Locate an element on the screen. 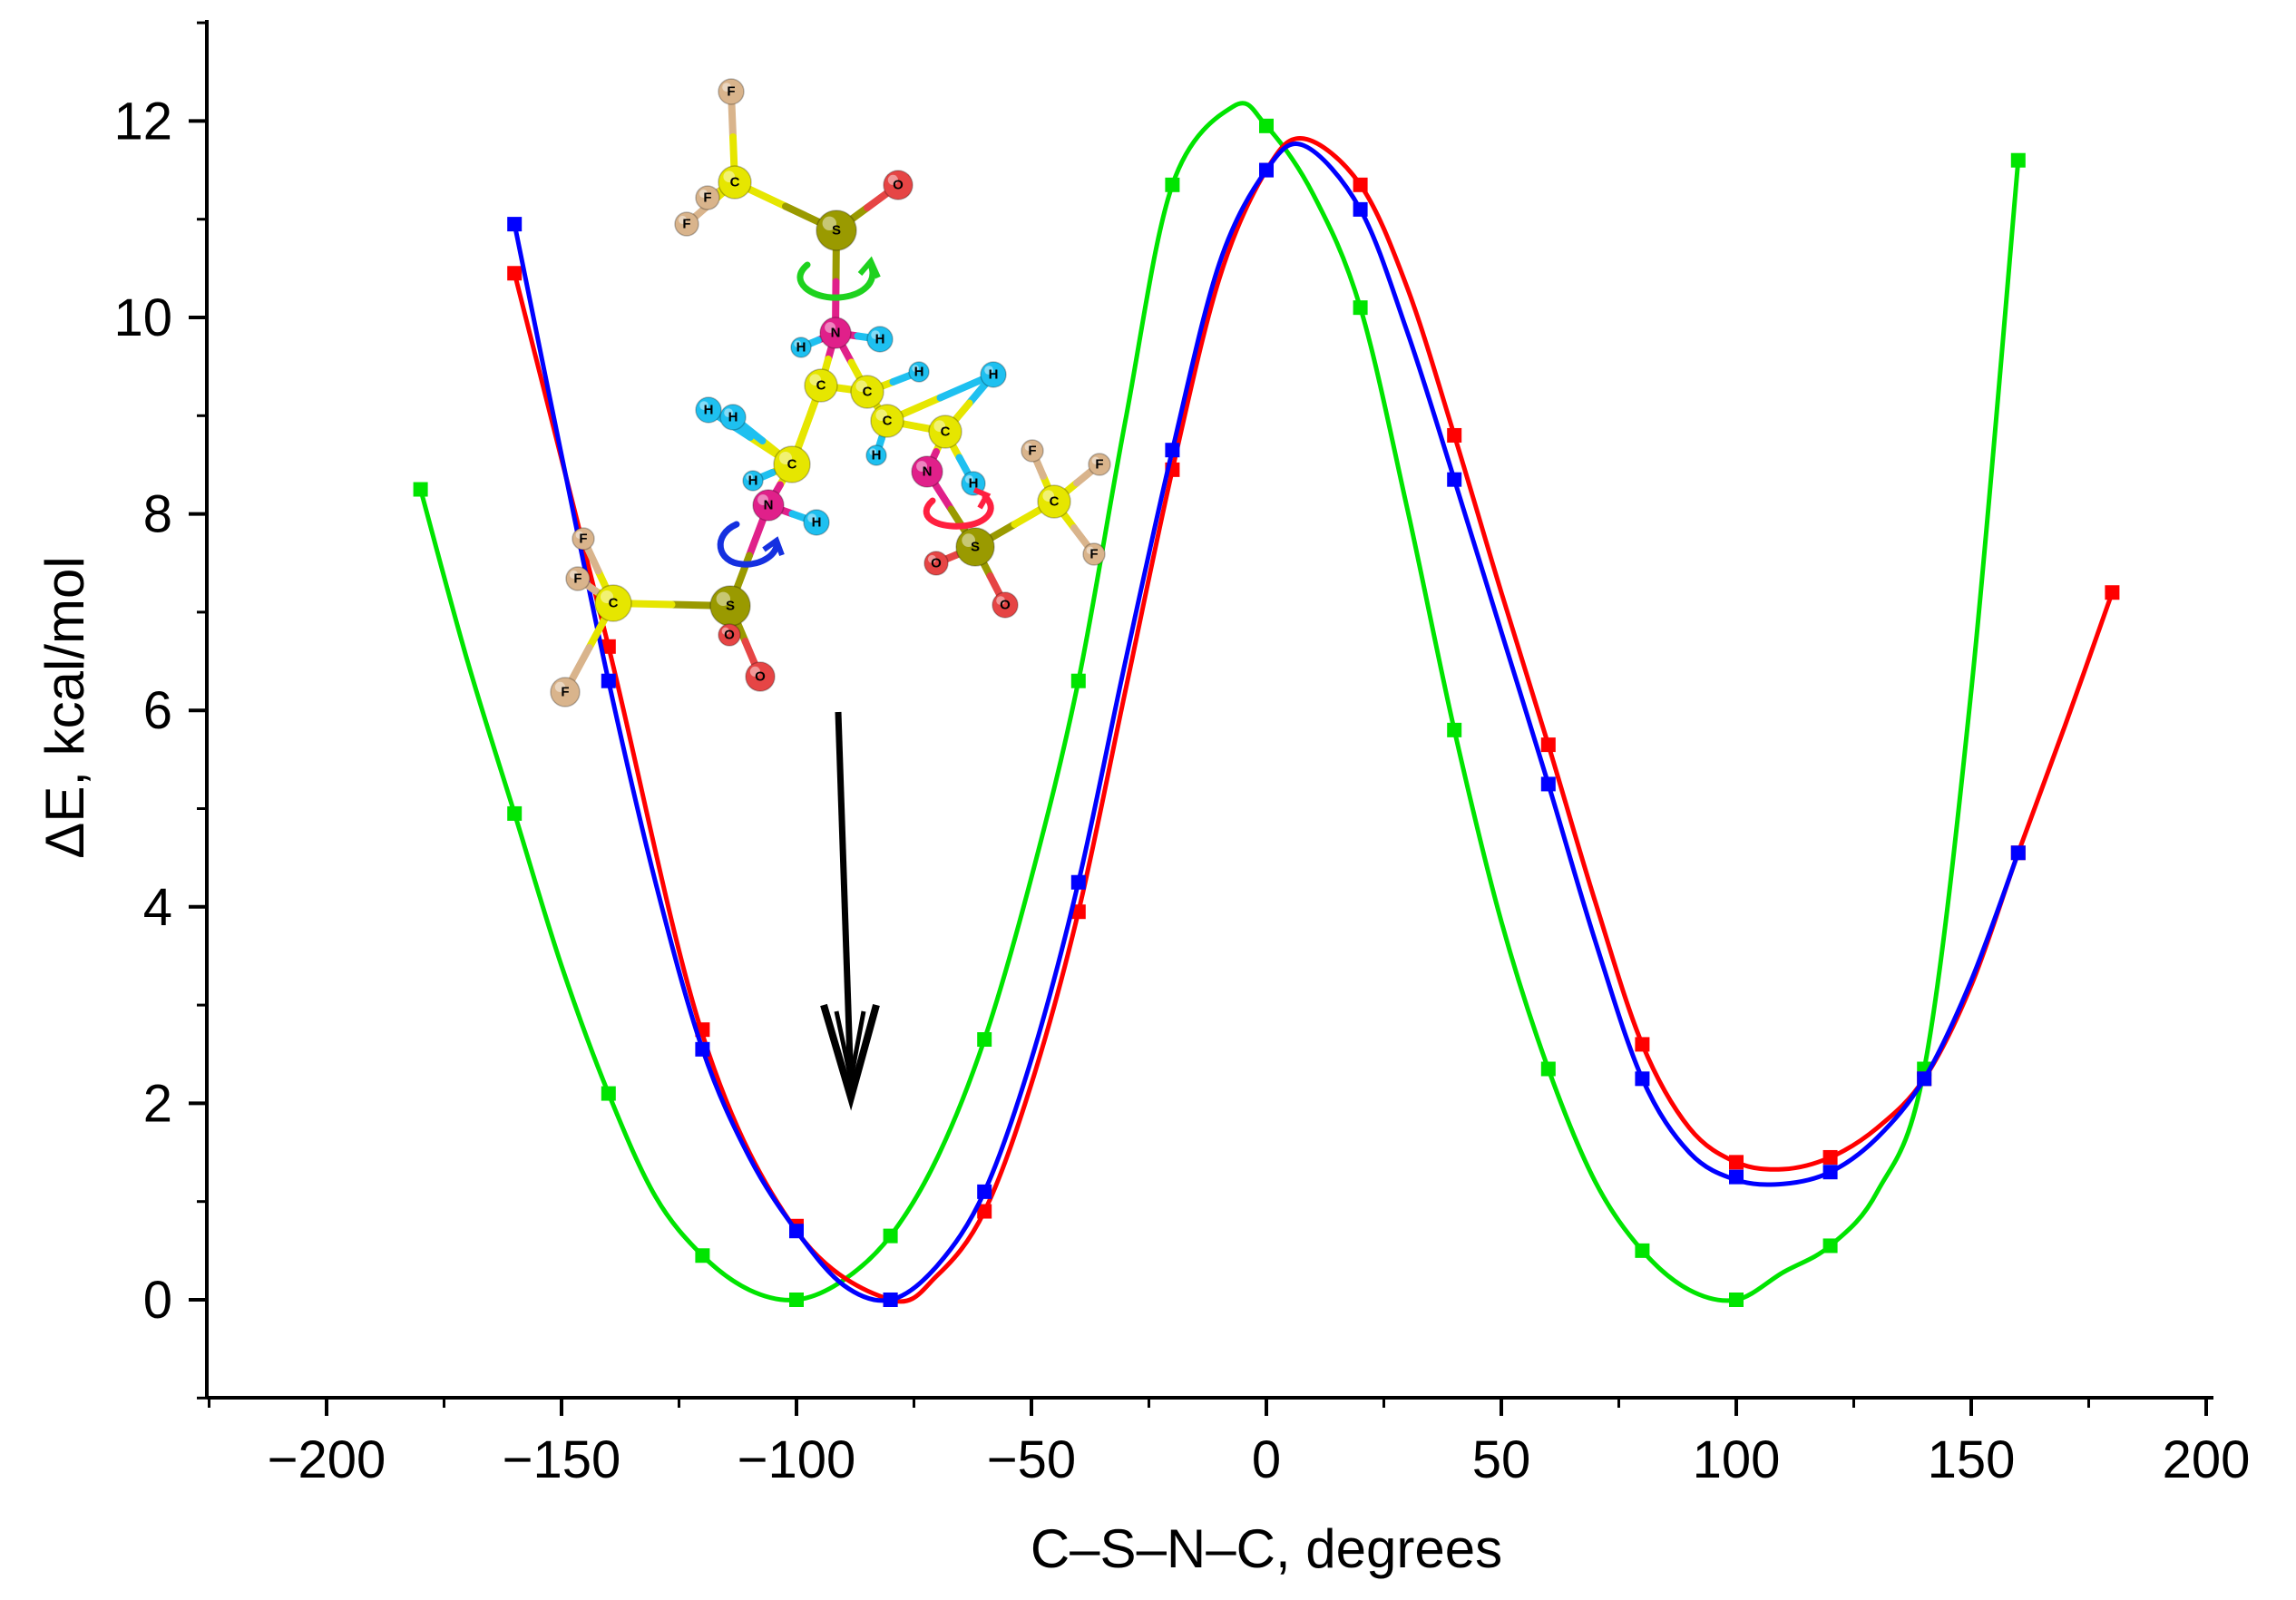 The image size is (2296, 1600). y-tick-label: 0 is located at coordinates (157, 1300).